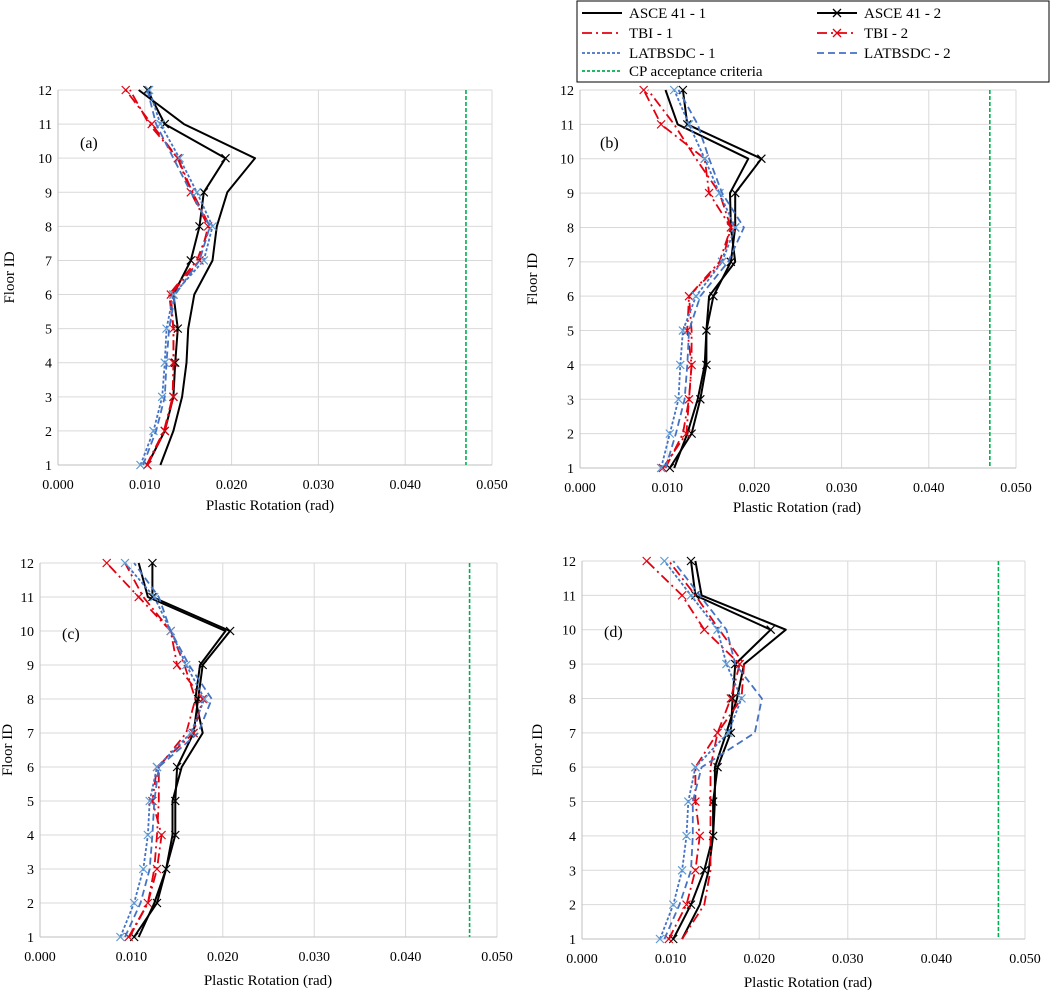 This screenshot has width=1050, height=996. What do you see at coordinates (613, 632) in the screenshot?
I see `panel-label: (d)` at bounding box center [613, 632].